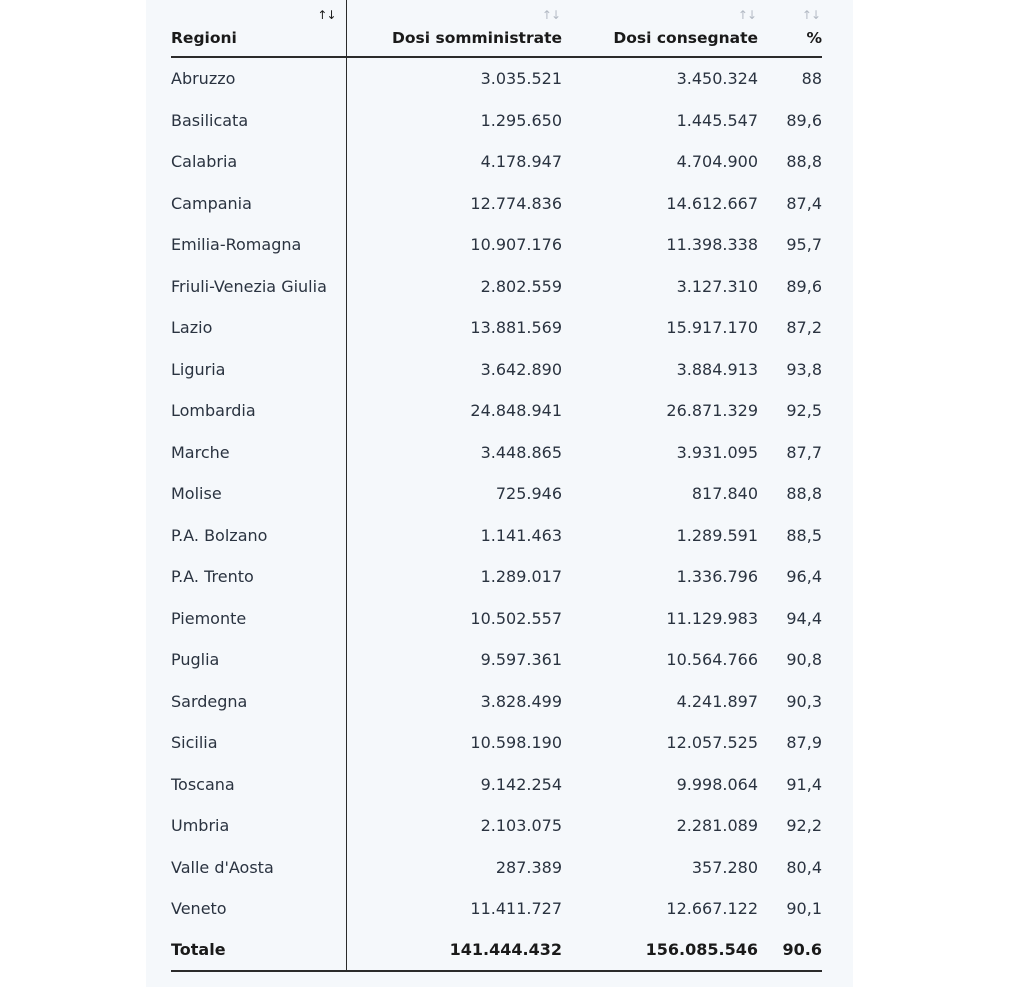 The image size is (1024, 987). What do you see at coordinates (259, 203) in the screenshot?
I see `cell-region: Campania` at bounding box center [259, 203].